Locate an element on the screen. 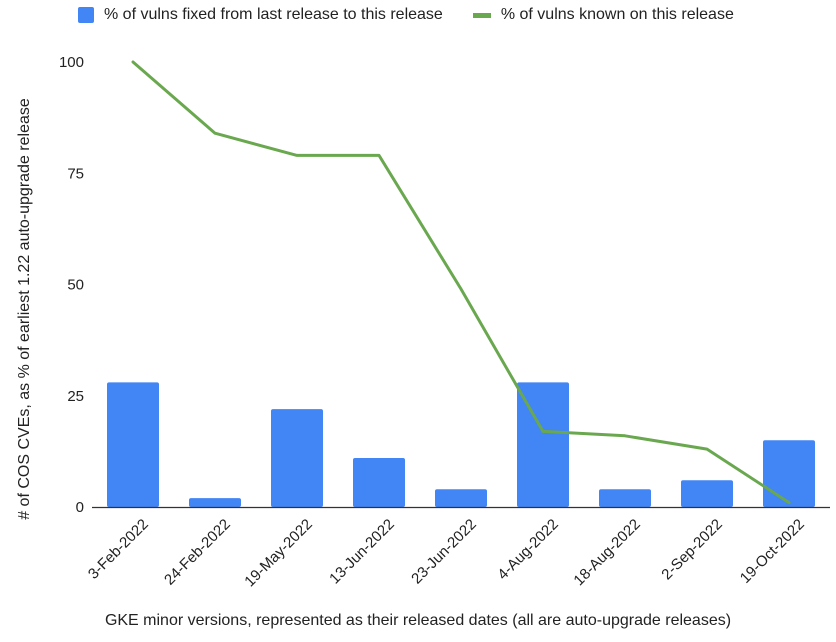 Image resolution: width=836 pixels, height=642 pixels. legend-label-line: % of vulns known on this release is located at coordinates (617, 14).